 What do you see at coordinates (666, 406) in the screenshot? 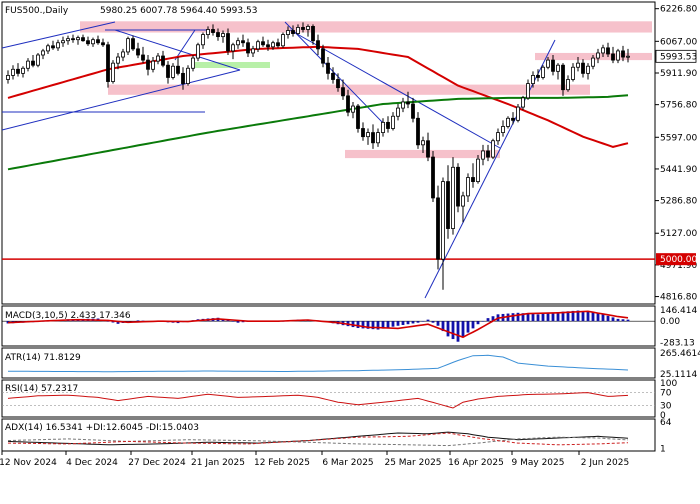
I see `rsi-tick-label: 30` at bounding box center [666, 406].